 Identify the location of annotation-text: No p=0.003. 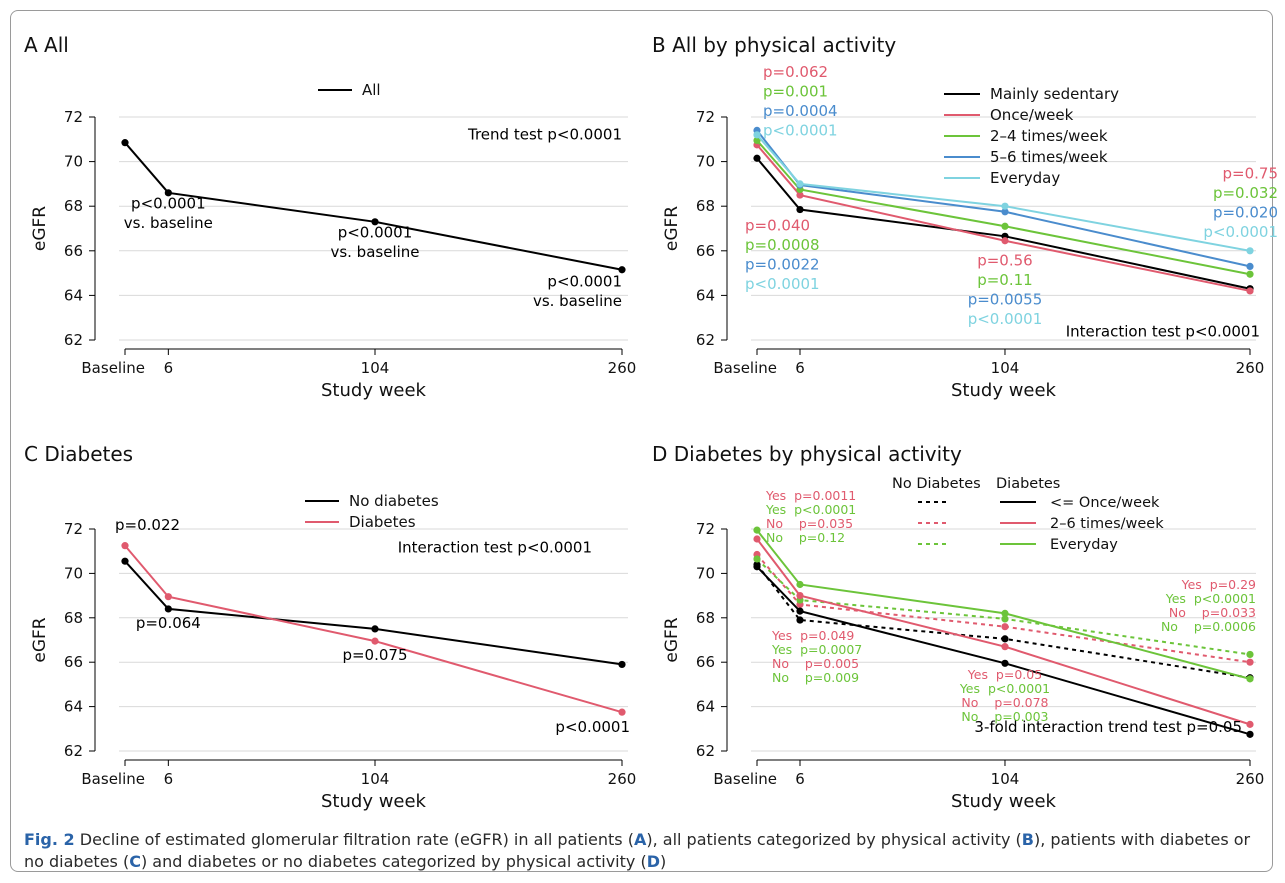
(1004, 716).